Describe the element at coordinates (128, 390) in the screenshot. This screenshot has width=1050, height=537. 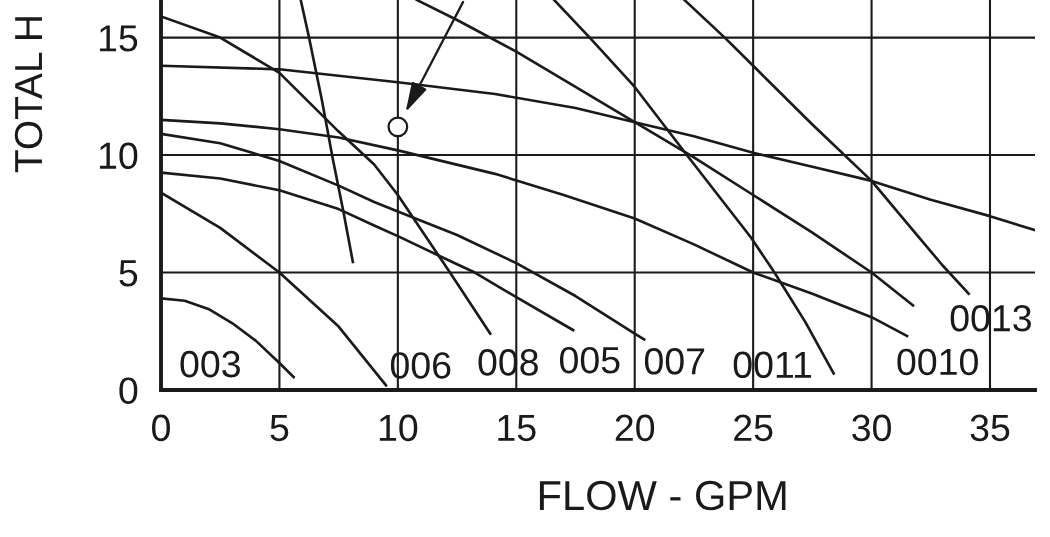
I see `y-tick-label: 0` at that location.